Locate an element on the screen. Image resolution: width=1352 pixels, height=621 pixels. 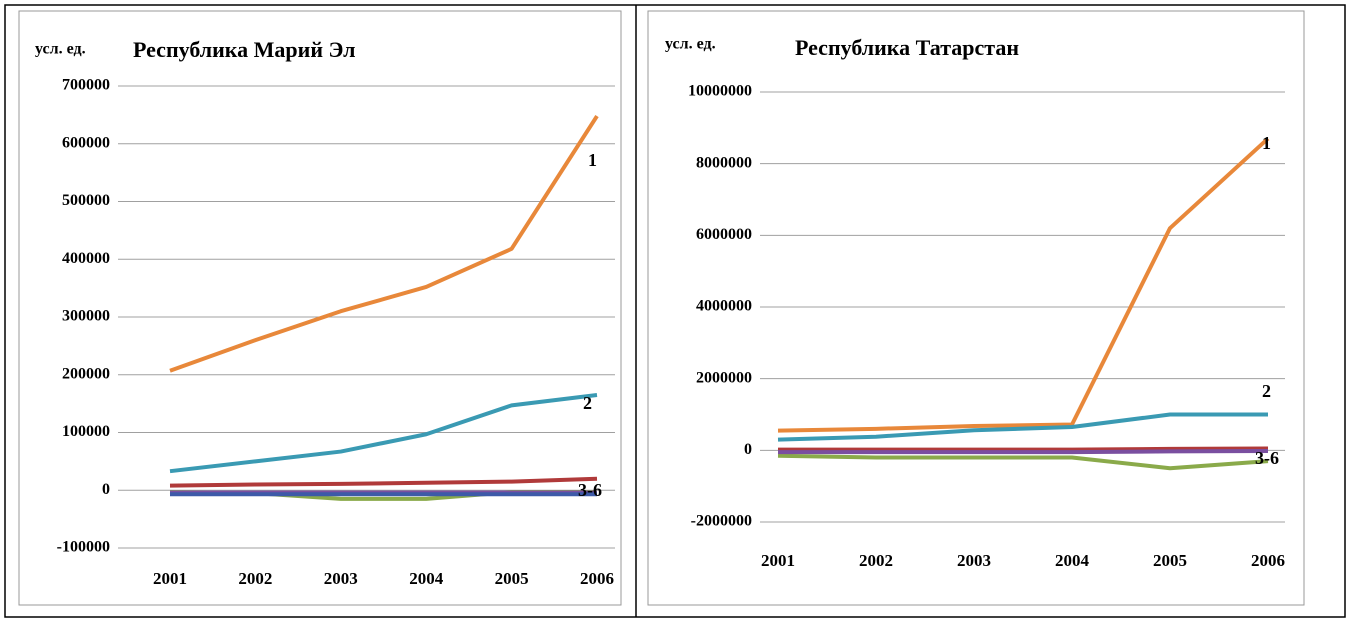
y-tick-label: -100000 is located at coordinates (83, 547).